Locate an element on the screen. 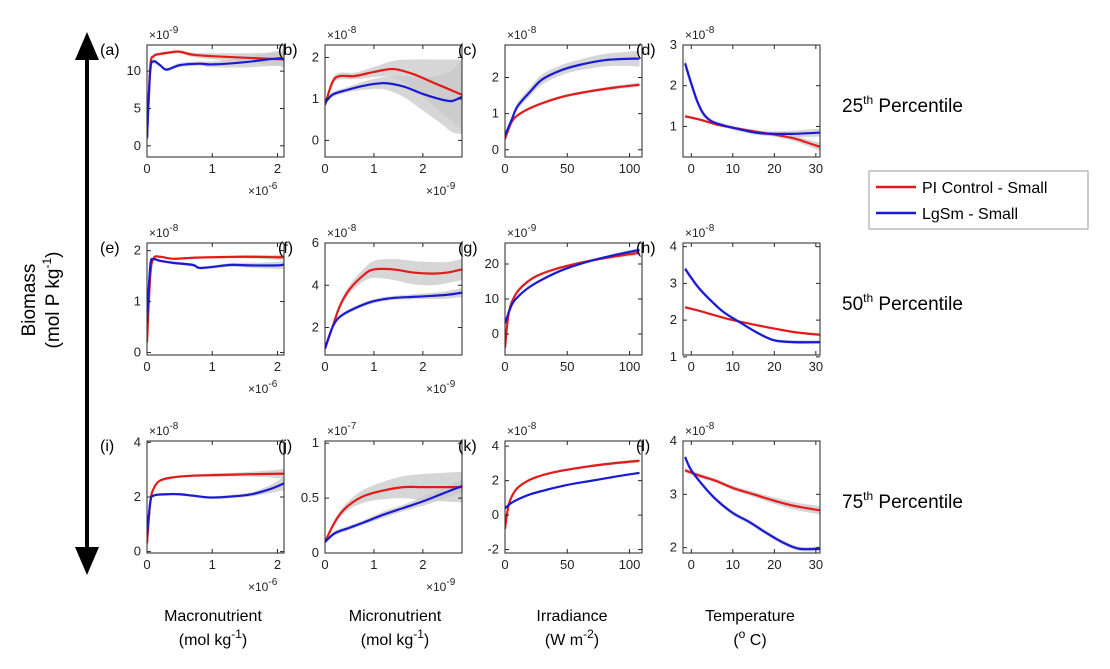 This screenshot has width=1110, height=669. x-tick-label: 50 is located at coordinates (567, 564).